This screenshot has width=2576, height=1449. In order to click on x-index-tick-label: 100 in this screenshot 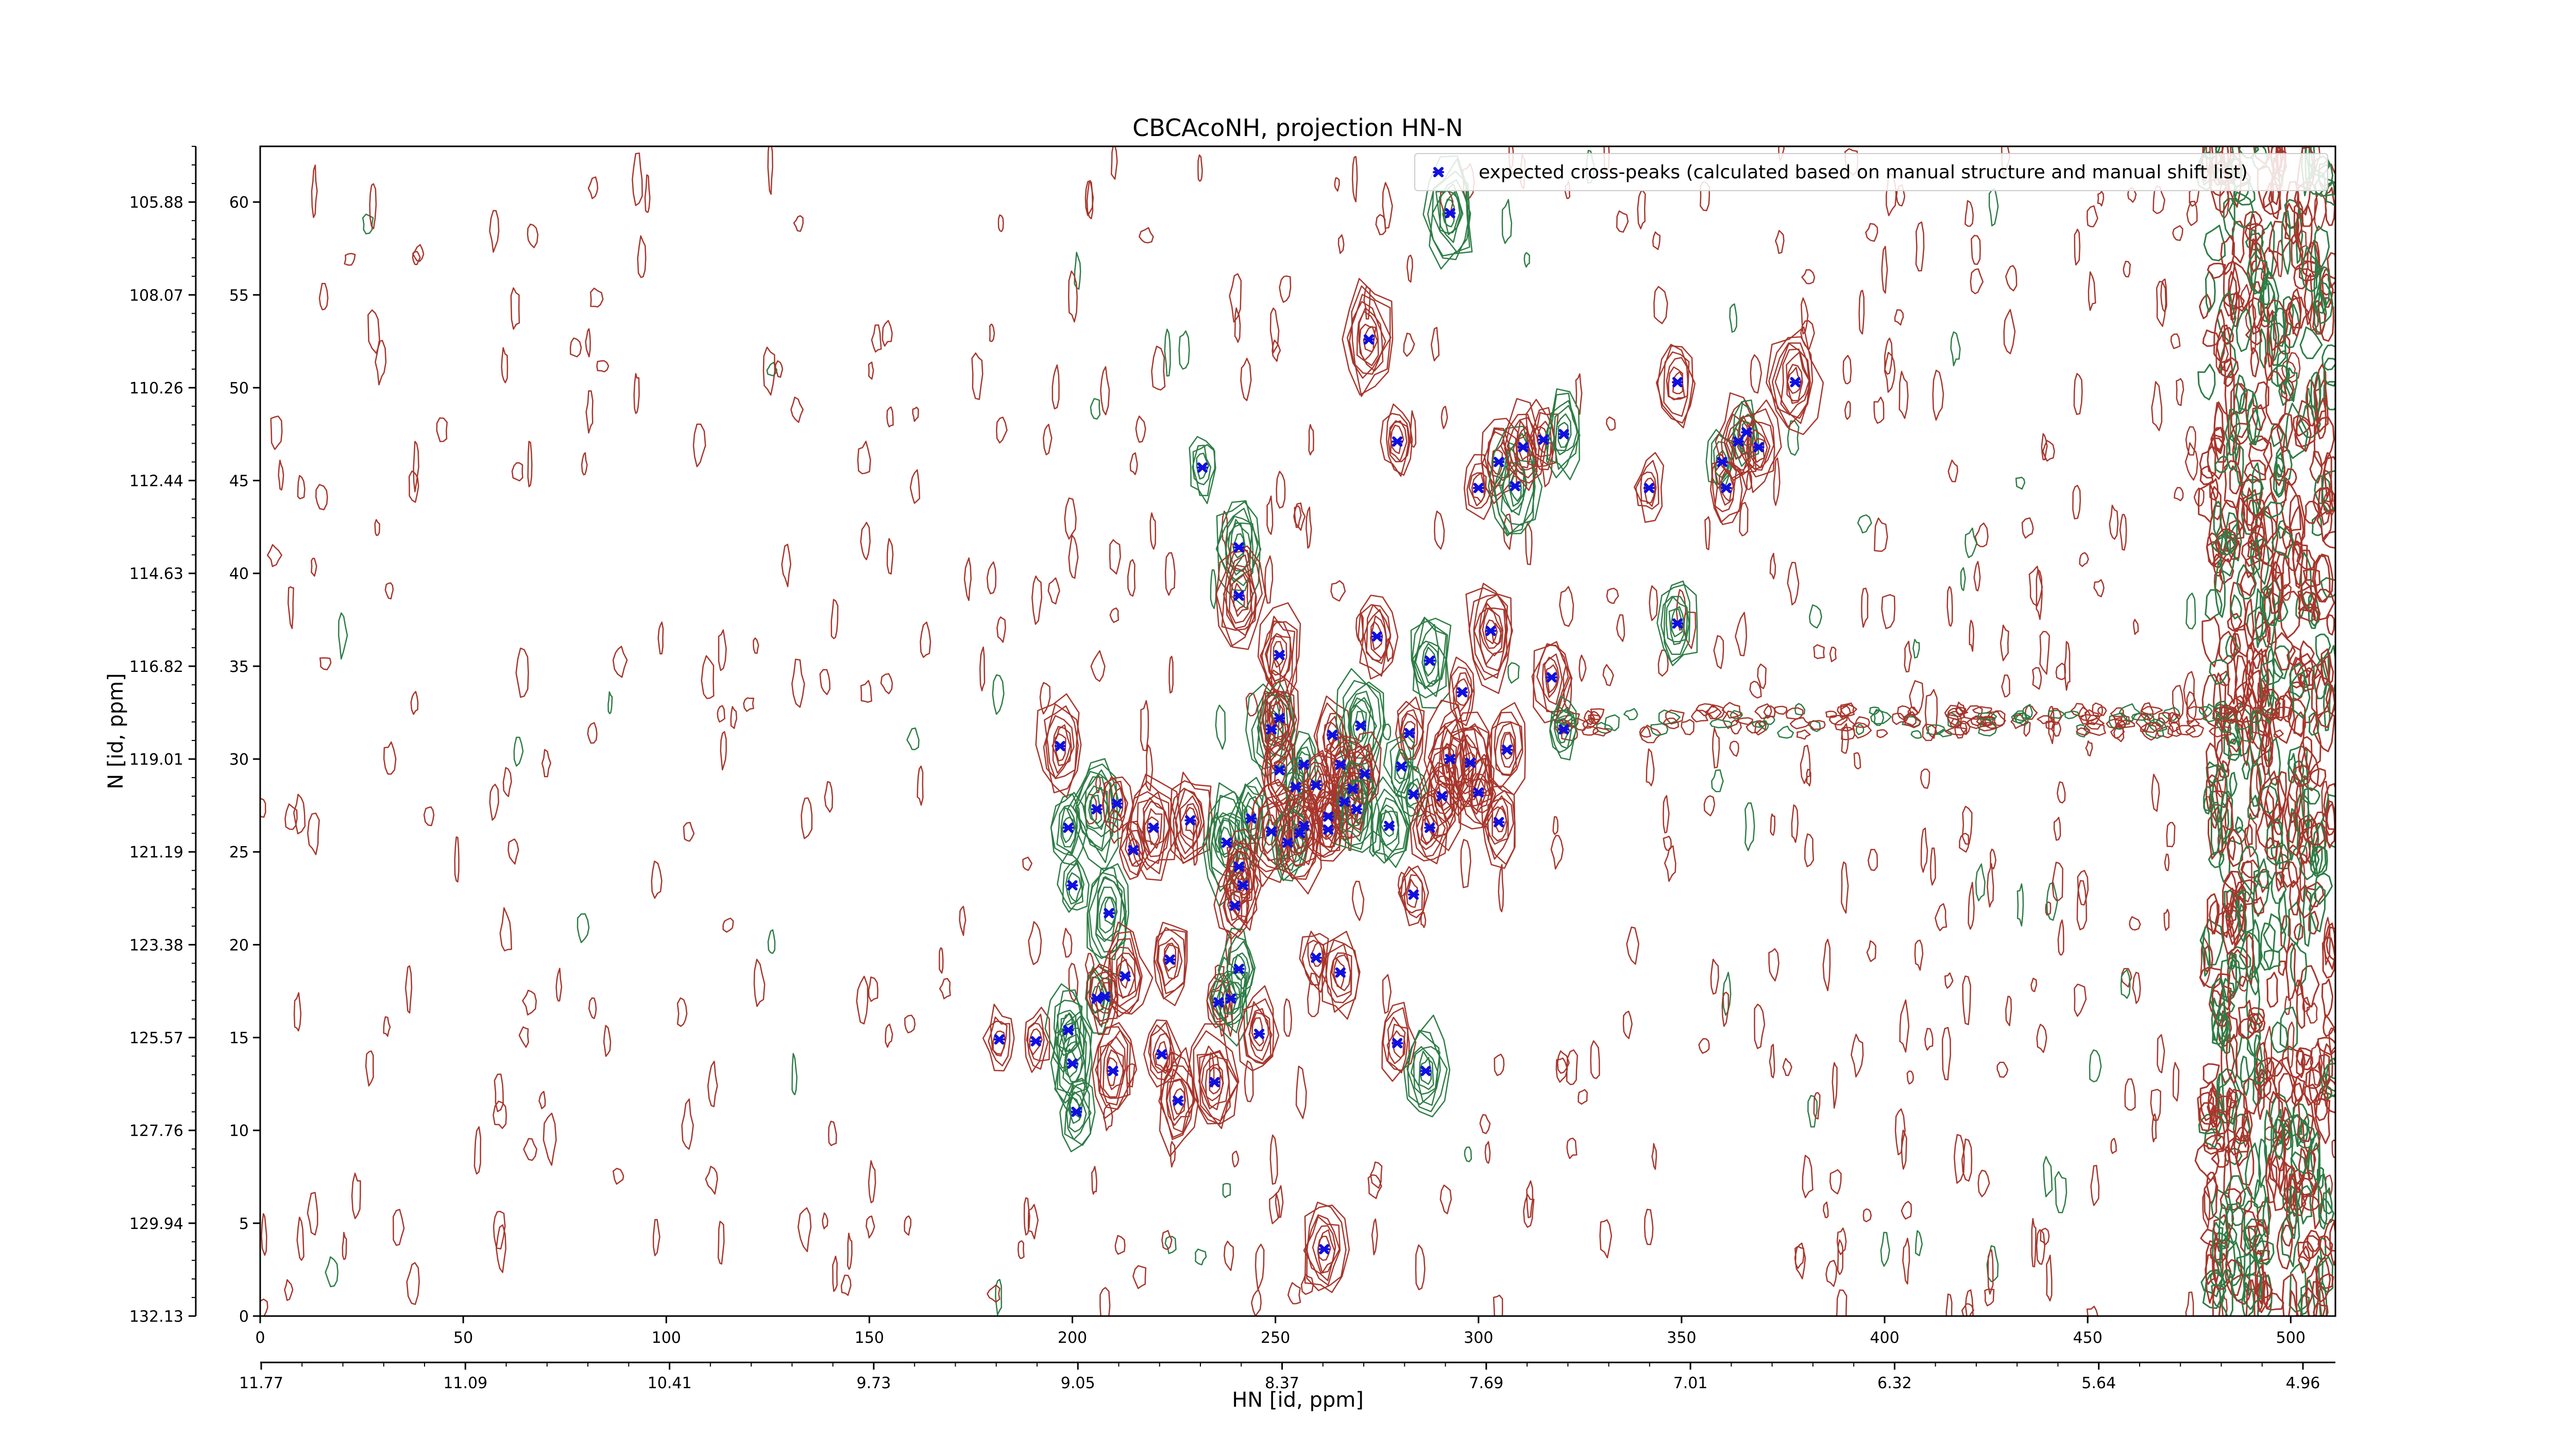, I will do `click(666, 1338)`.